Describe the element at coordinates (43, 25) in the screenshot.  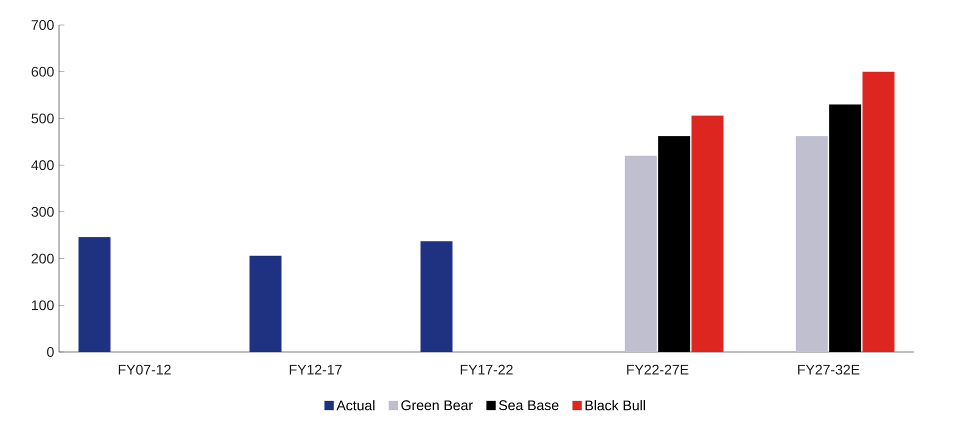
I see `y-tick-label: 700` at that location.